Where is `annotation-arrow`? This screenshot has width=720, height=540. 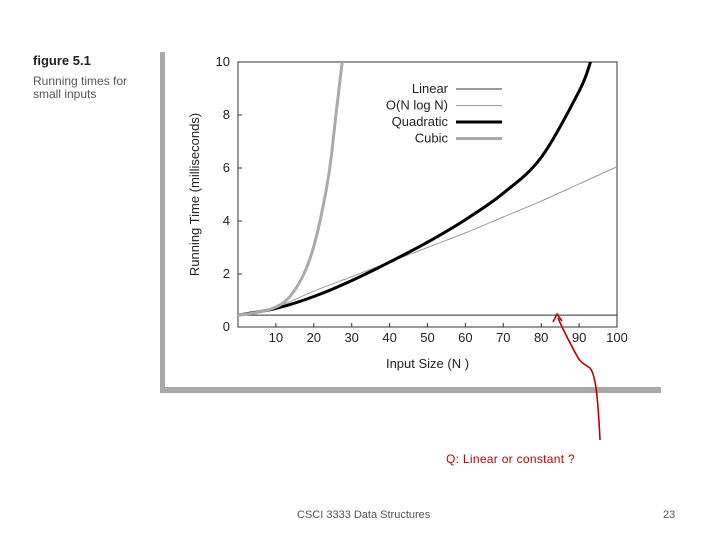 annotation-arrow is located at coordinates (579, 379).